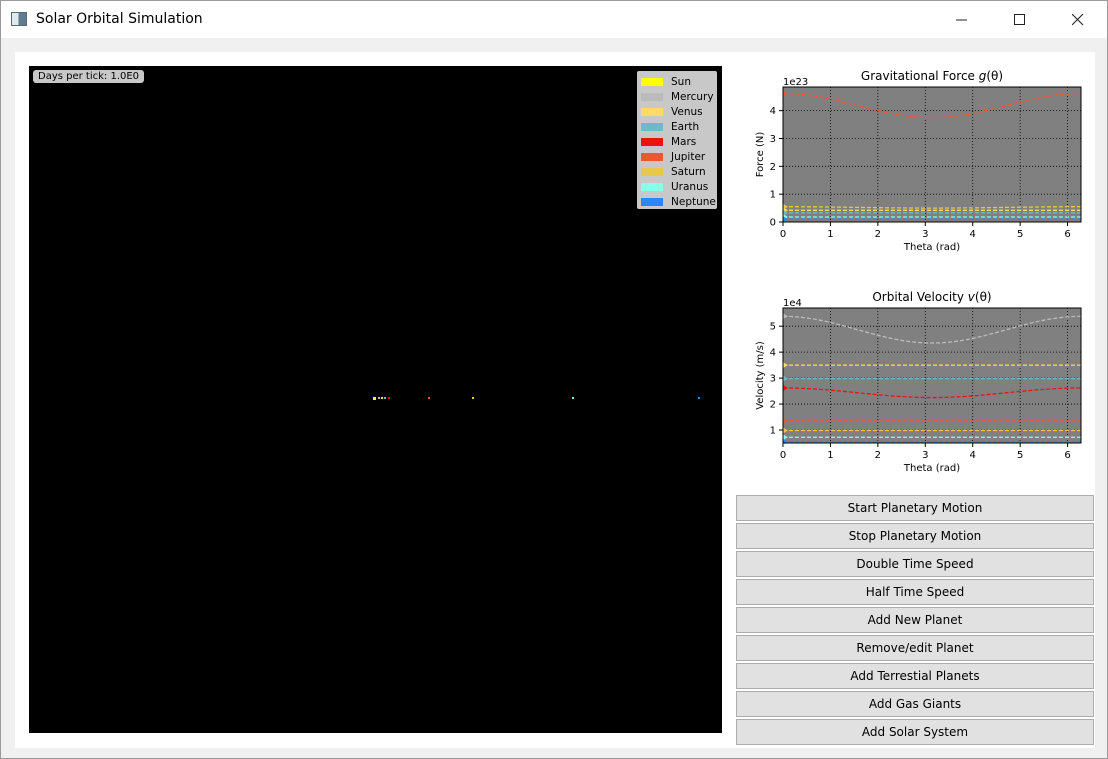  What do you see at coordinates (915, 592) in the screenshot?
I see `half-time-speed-button: Half Time Speed` at bounding box center [915, 592].